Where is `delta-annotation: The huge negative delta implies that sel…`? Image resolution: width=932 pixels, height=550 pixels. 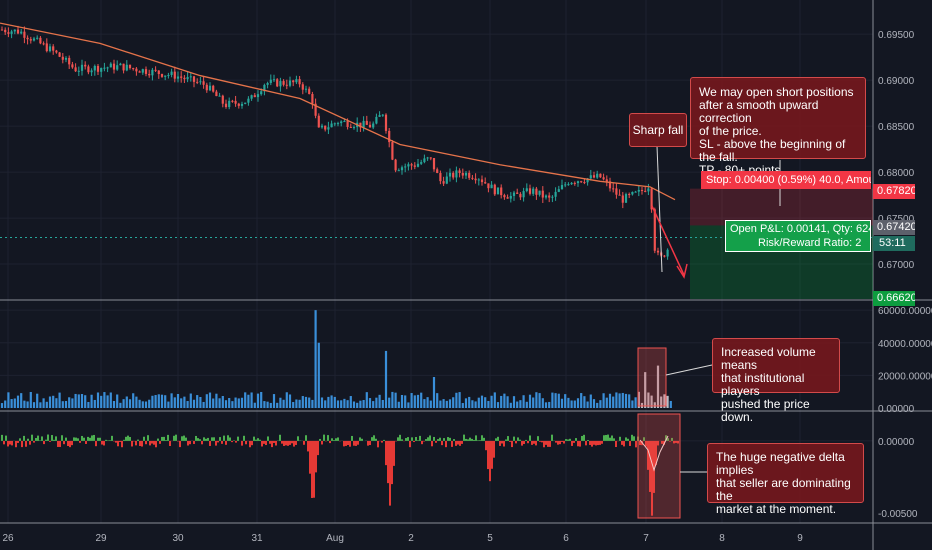
delta-annotation: The huge negative delta implies that sel… is located at coordinates (785, 479).